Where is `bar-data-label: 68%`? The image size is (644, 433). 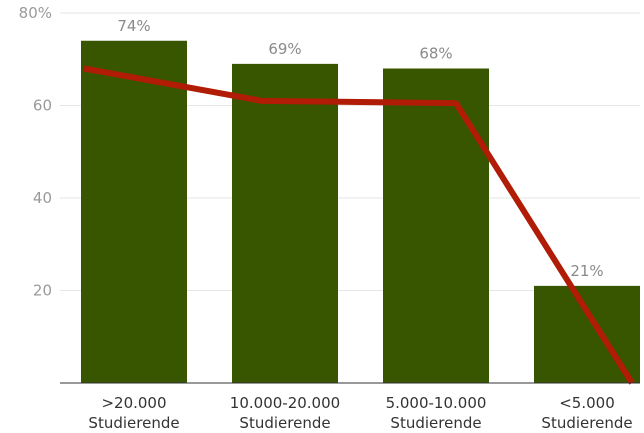
bar-data-label: 68% is located at coordinates (435, 54).